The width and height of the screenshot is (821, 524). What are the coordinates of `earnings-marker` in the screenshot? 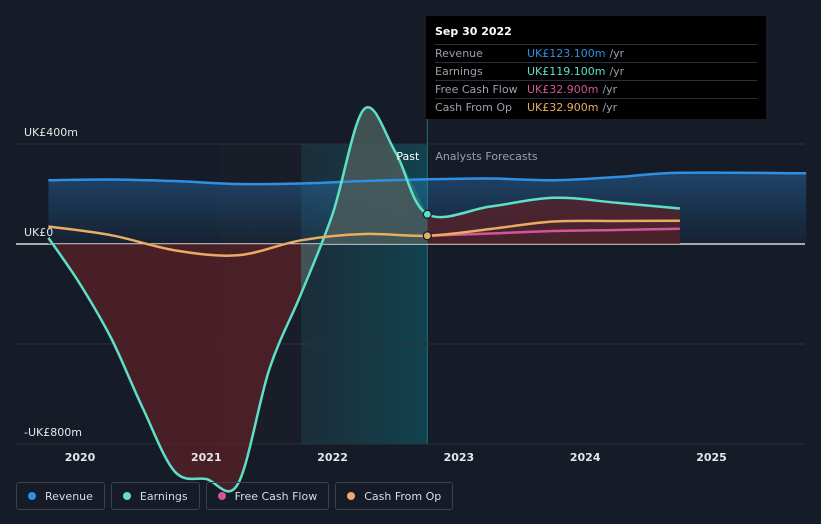 It's located at (427, 214).